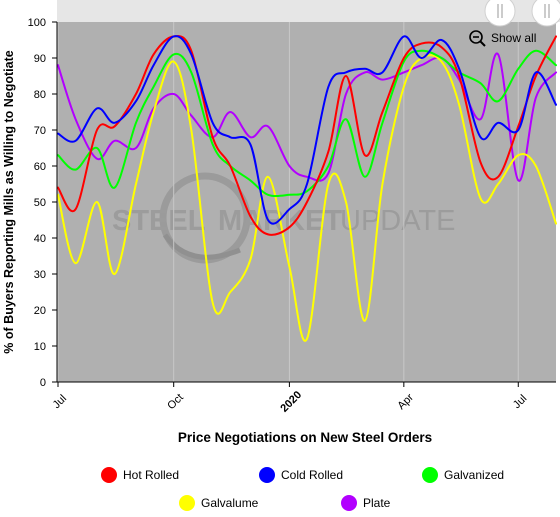 This screenshot has width=560, height=517. I want to click on show-all-button: Show all, so click(502, 38).